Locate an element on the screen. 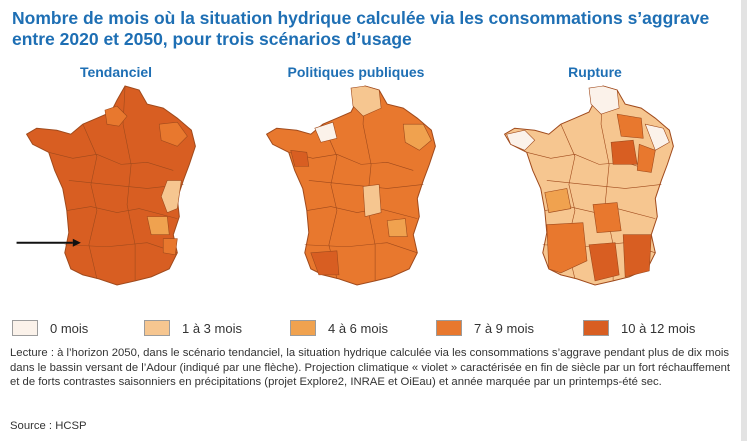 This screenshot has height=441, width=747. map-rupture is located at coordinates (589, 185).